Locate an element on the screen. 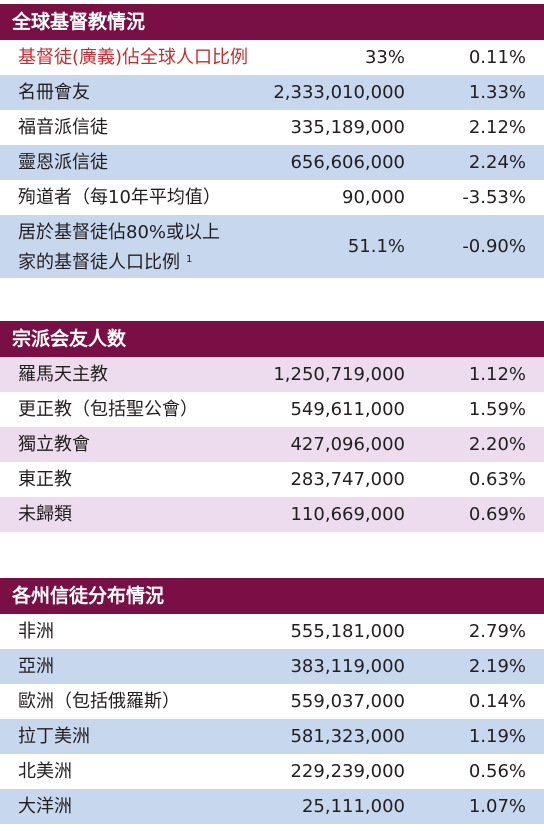  row-value: 549,611,000 is located at coordinates (347, 409).